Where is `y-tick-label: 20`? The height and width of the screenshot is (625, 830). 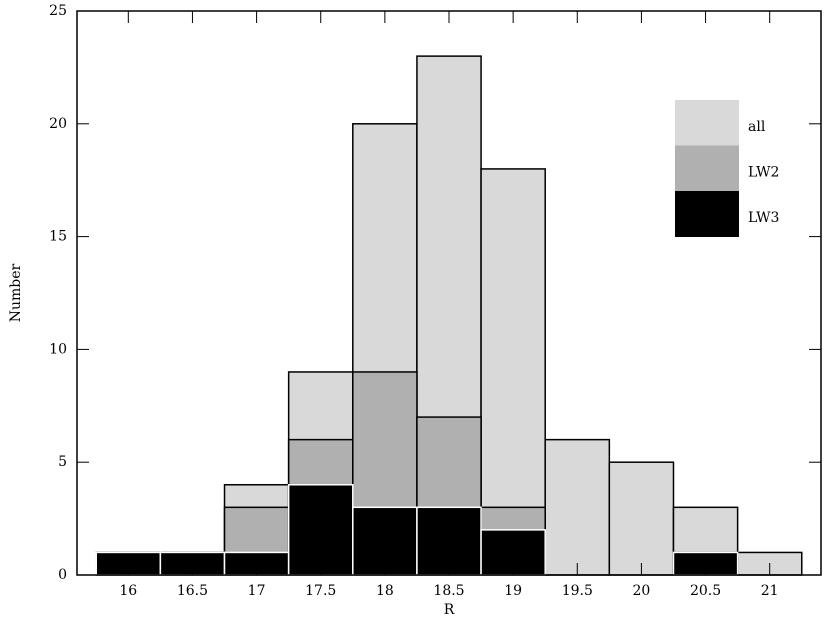
y-tick-label: 20 is located at coordinates (58, 124).